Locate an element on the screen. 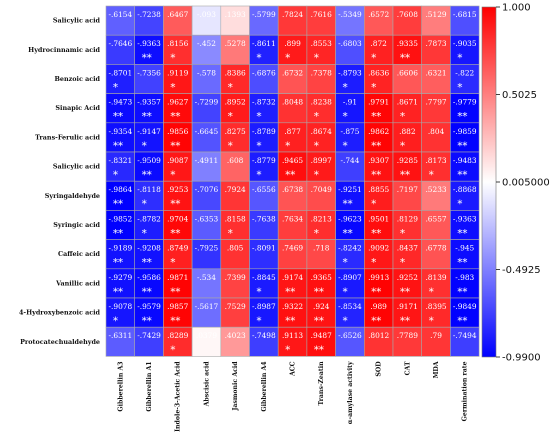  cell-value-label: -.8987 is located at coordinates (264, 306).